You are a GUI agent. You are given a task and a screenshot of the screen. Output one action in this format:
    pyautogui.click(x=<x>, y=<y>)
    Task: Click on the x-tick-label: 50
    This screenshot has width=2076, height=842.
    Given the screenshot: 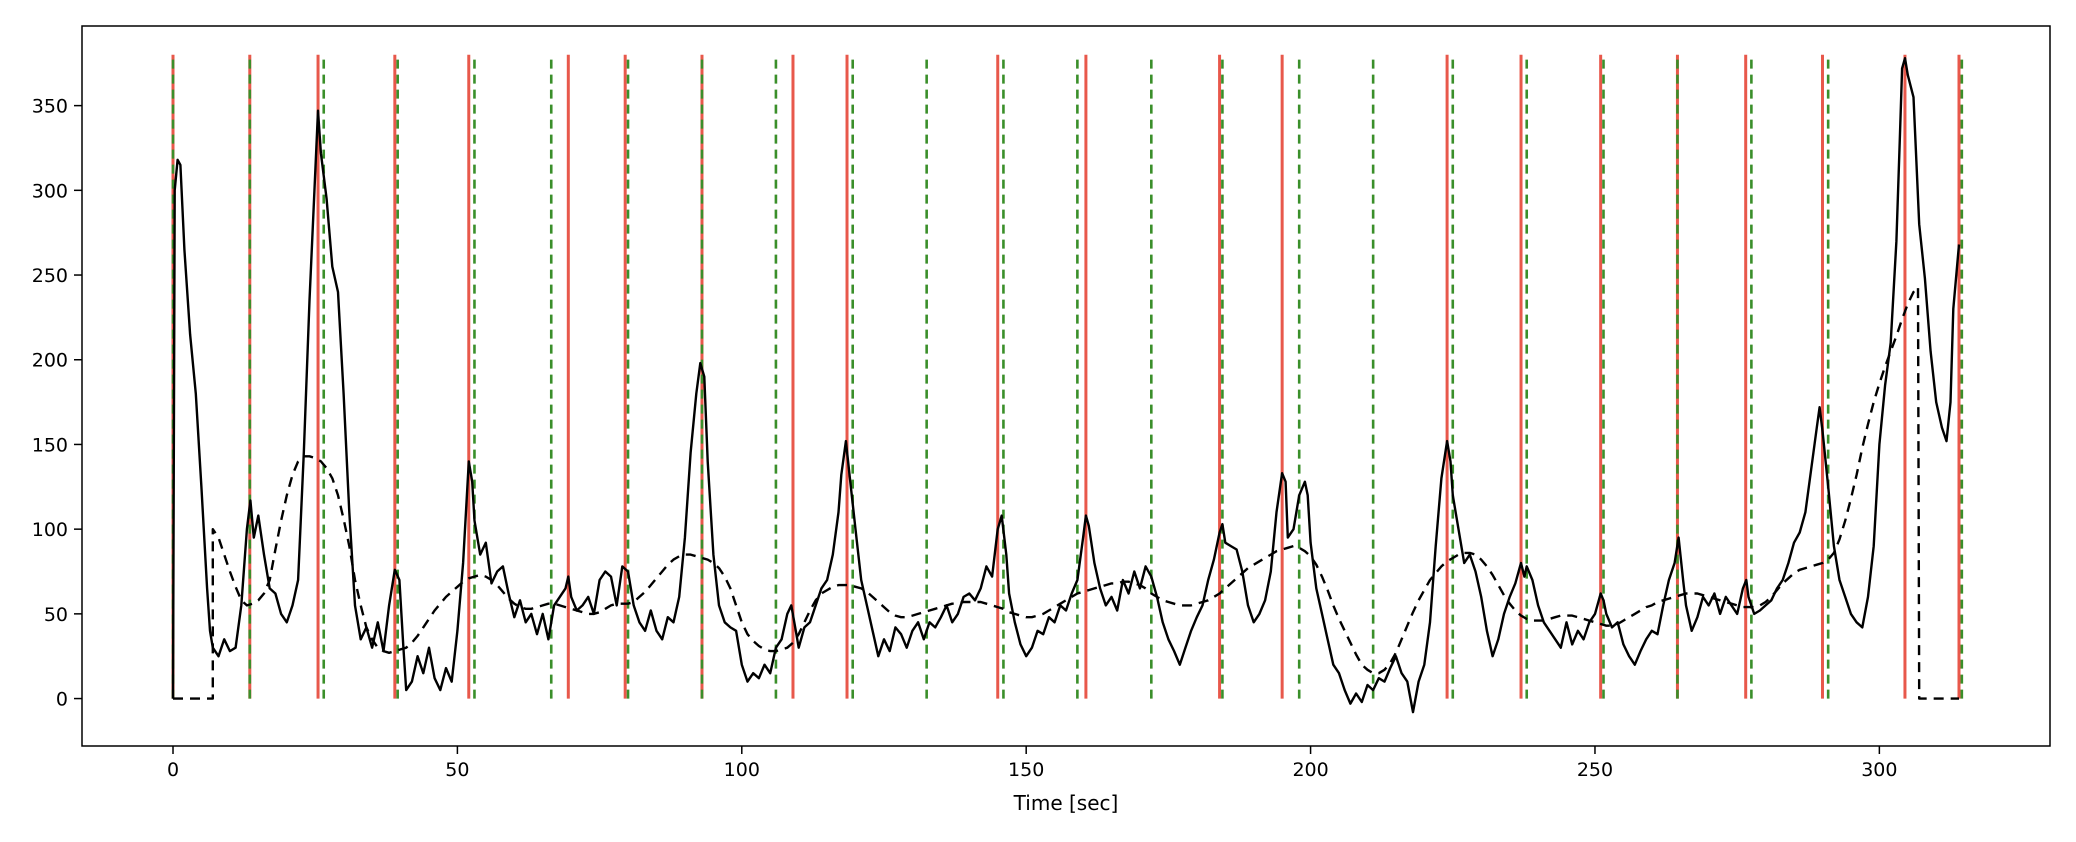 What is the action you would take?
    pyautogui.click(x=457, y=770)
    